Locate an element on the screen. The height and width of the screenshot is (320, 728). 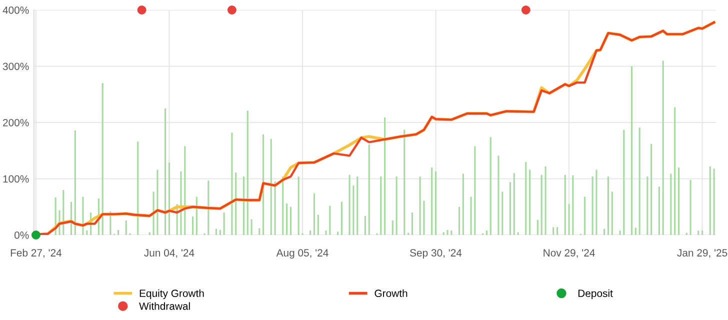
x-tick-label: Feb 27, '24 is located at coordinates (36, 253).